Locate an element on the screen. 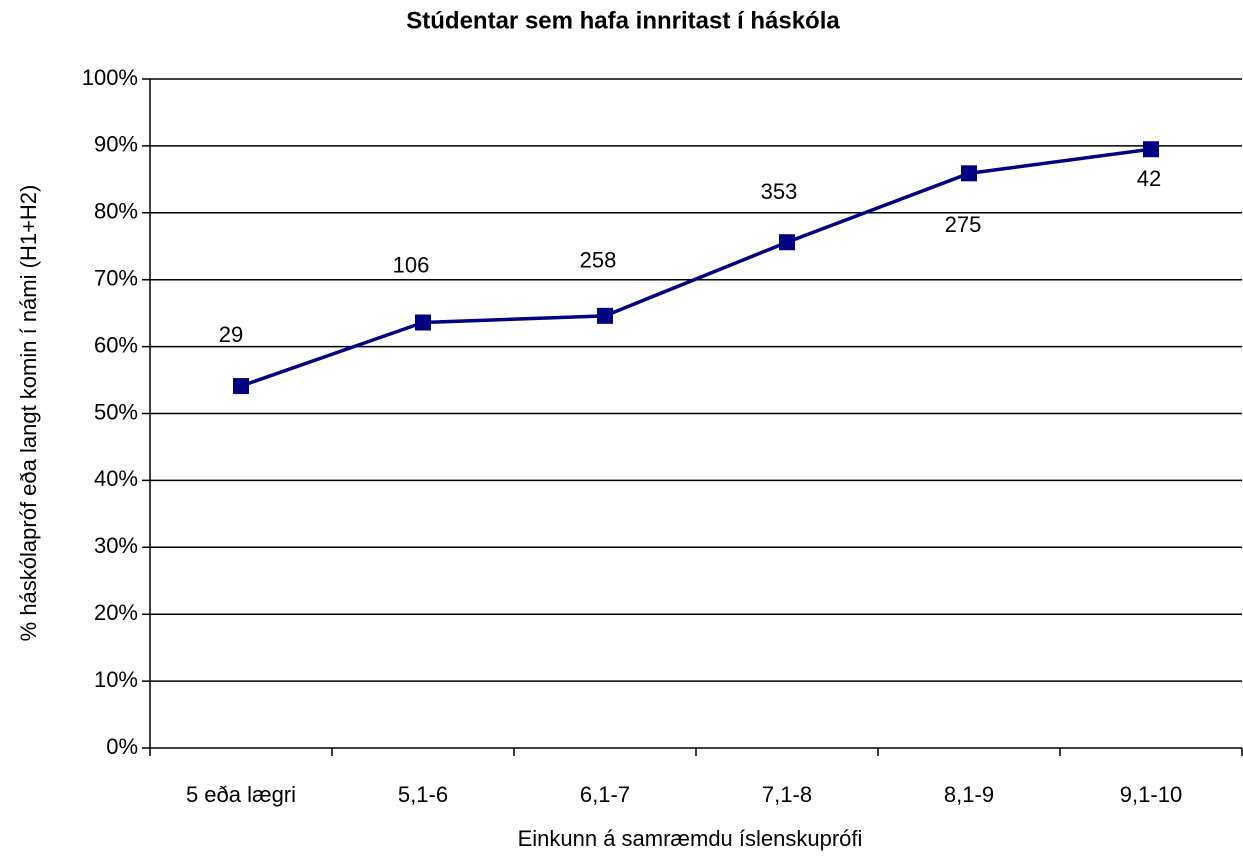  y-tick-label: 20% is located at coordinates (116, 612).